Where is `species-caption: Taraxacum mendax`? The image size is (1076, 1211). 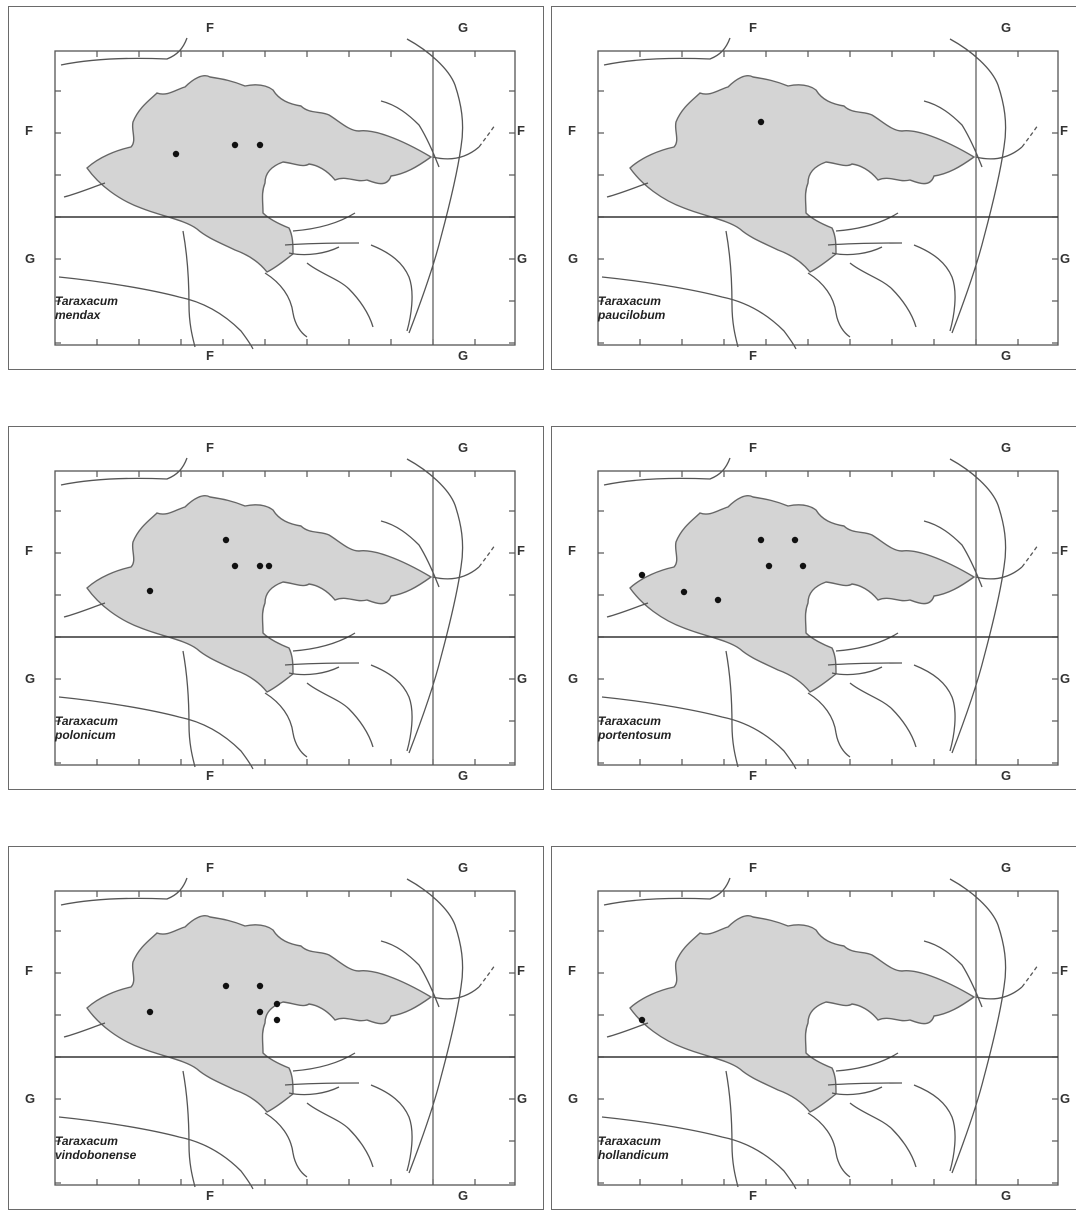 species-caption: Taraxacum mendax is located at coordinates (86, 308).